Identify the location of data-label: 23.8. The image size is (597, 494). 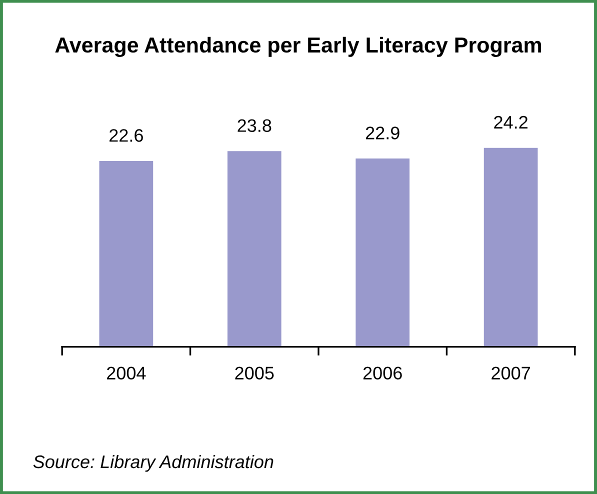
(255, 125).